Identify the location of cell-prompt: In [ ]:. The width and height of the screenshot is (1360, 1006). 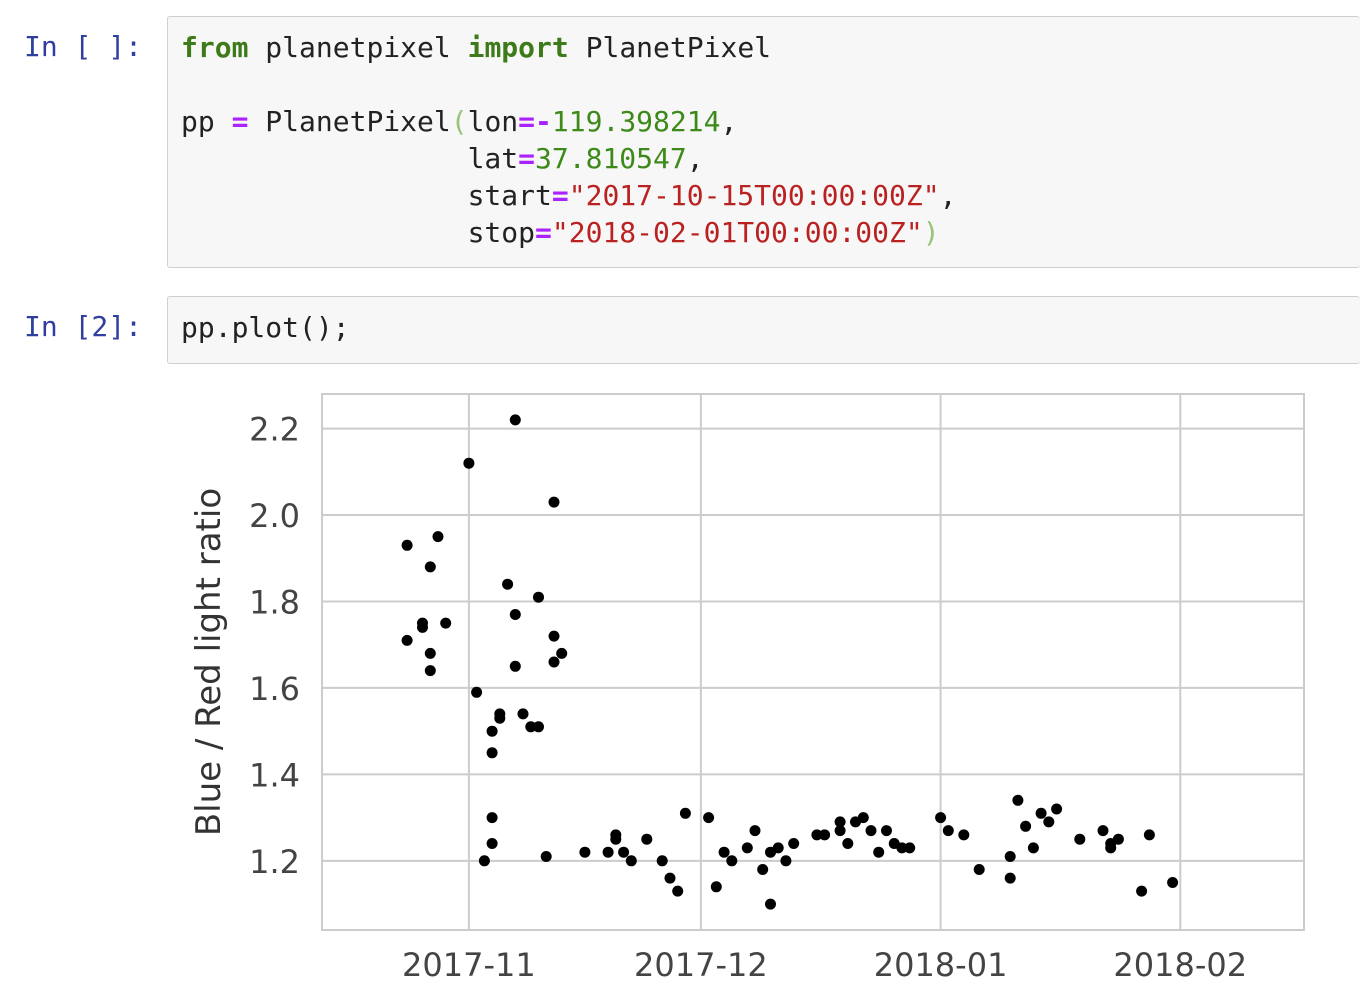
(83, 46).